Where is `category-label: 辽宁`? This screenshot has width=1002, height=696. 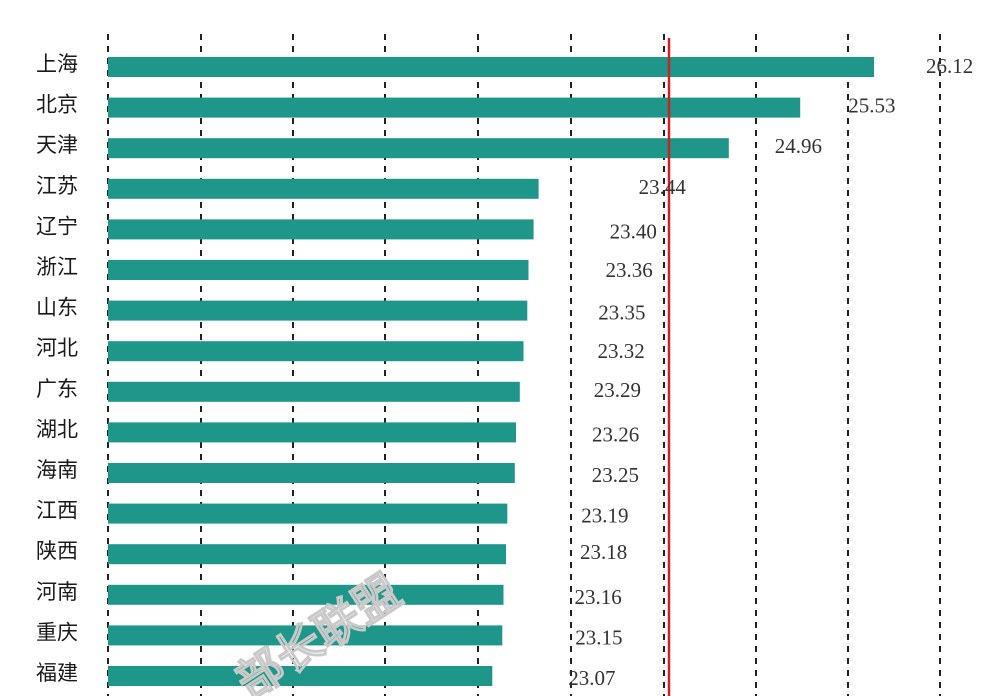
category-label: 辽宁 is located at coordinates (57, 226).